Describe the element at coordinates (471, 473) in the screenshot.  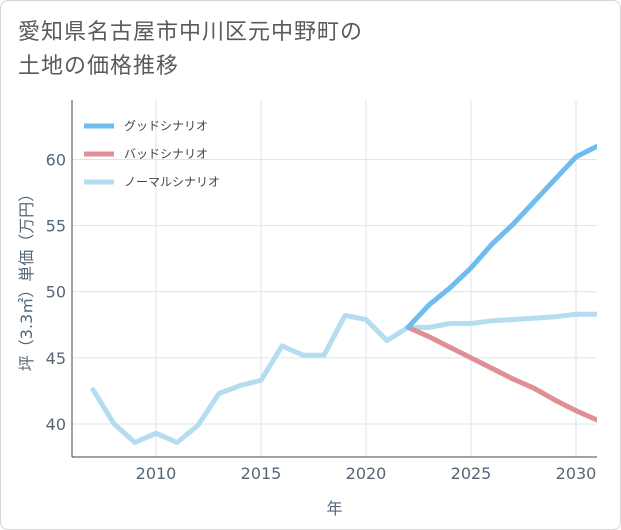
I see `x-tick-label: 2025` at that location.